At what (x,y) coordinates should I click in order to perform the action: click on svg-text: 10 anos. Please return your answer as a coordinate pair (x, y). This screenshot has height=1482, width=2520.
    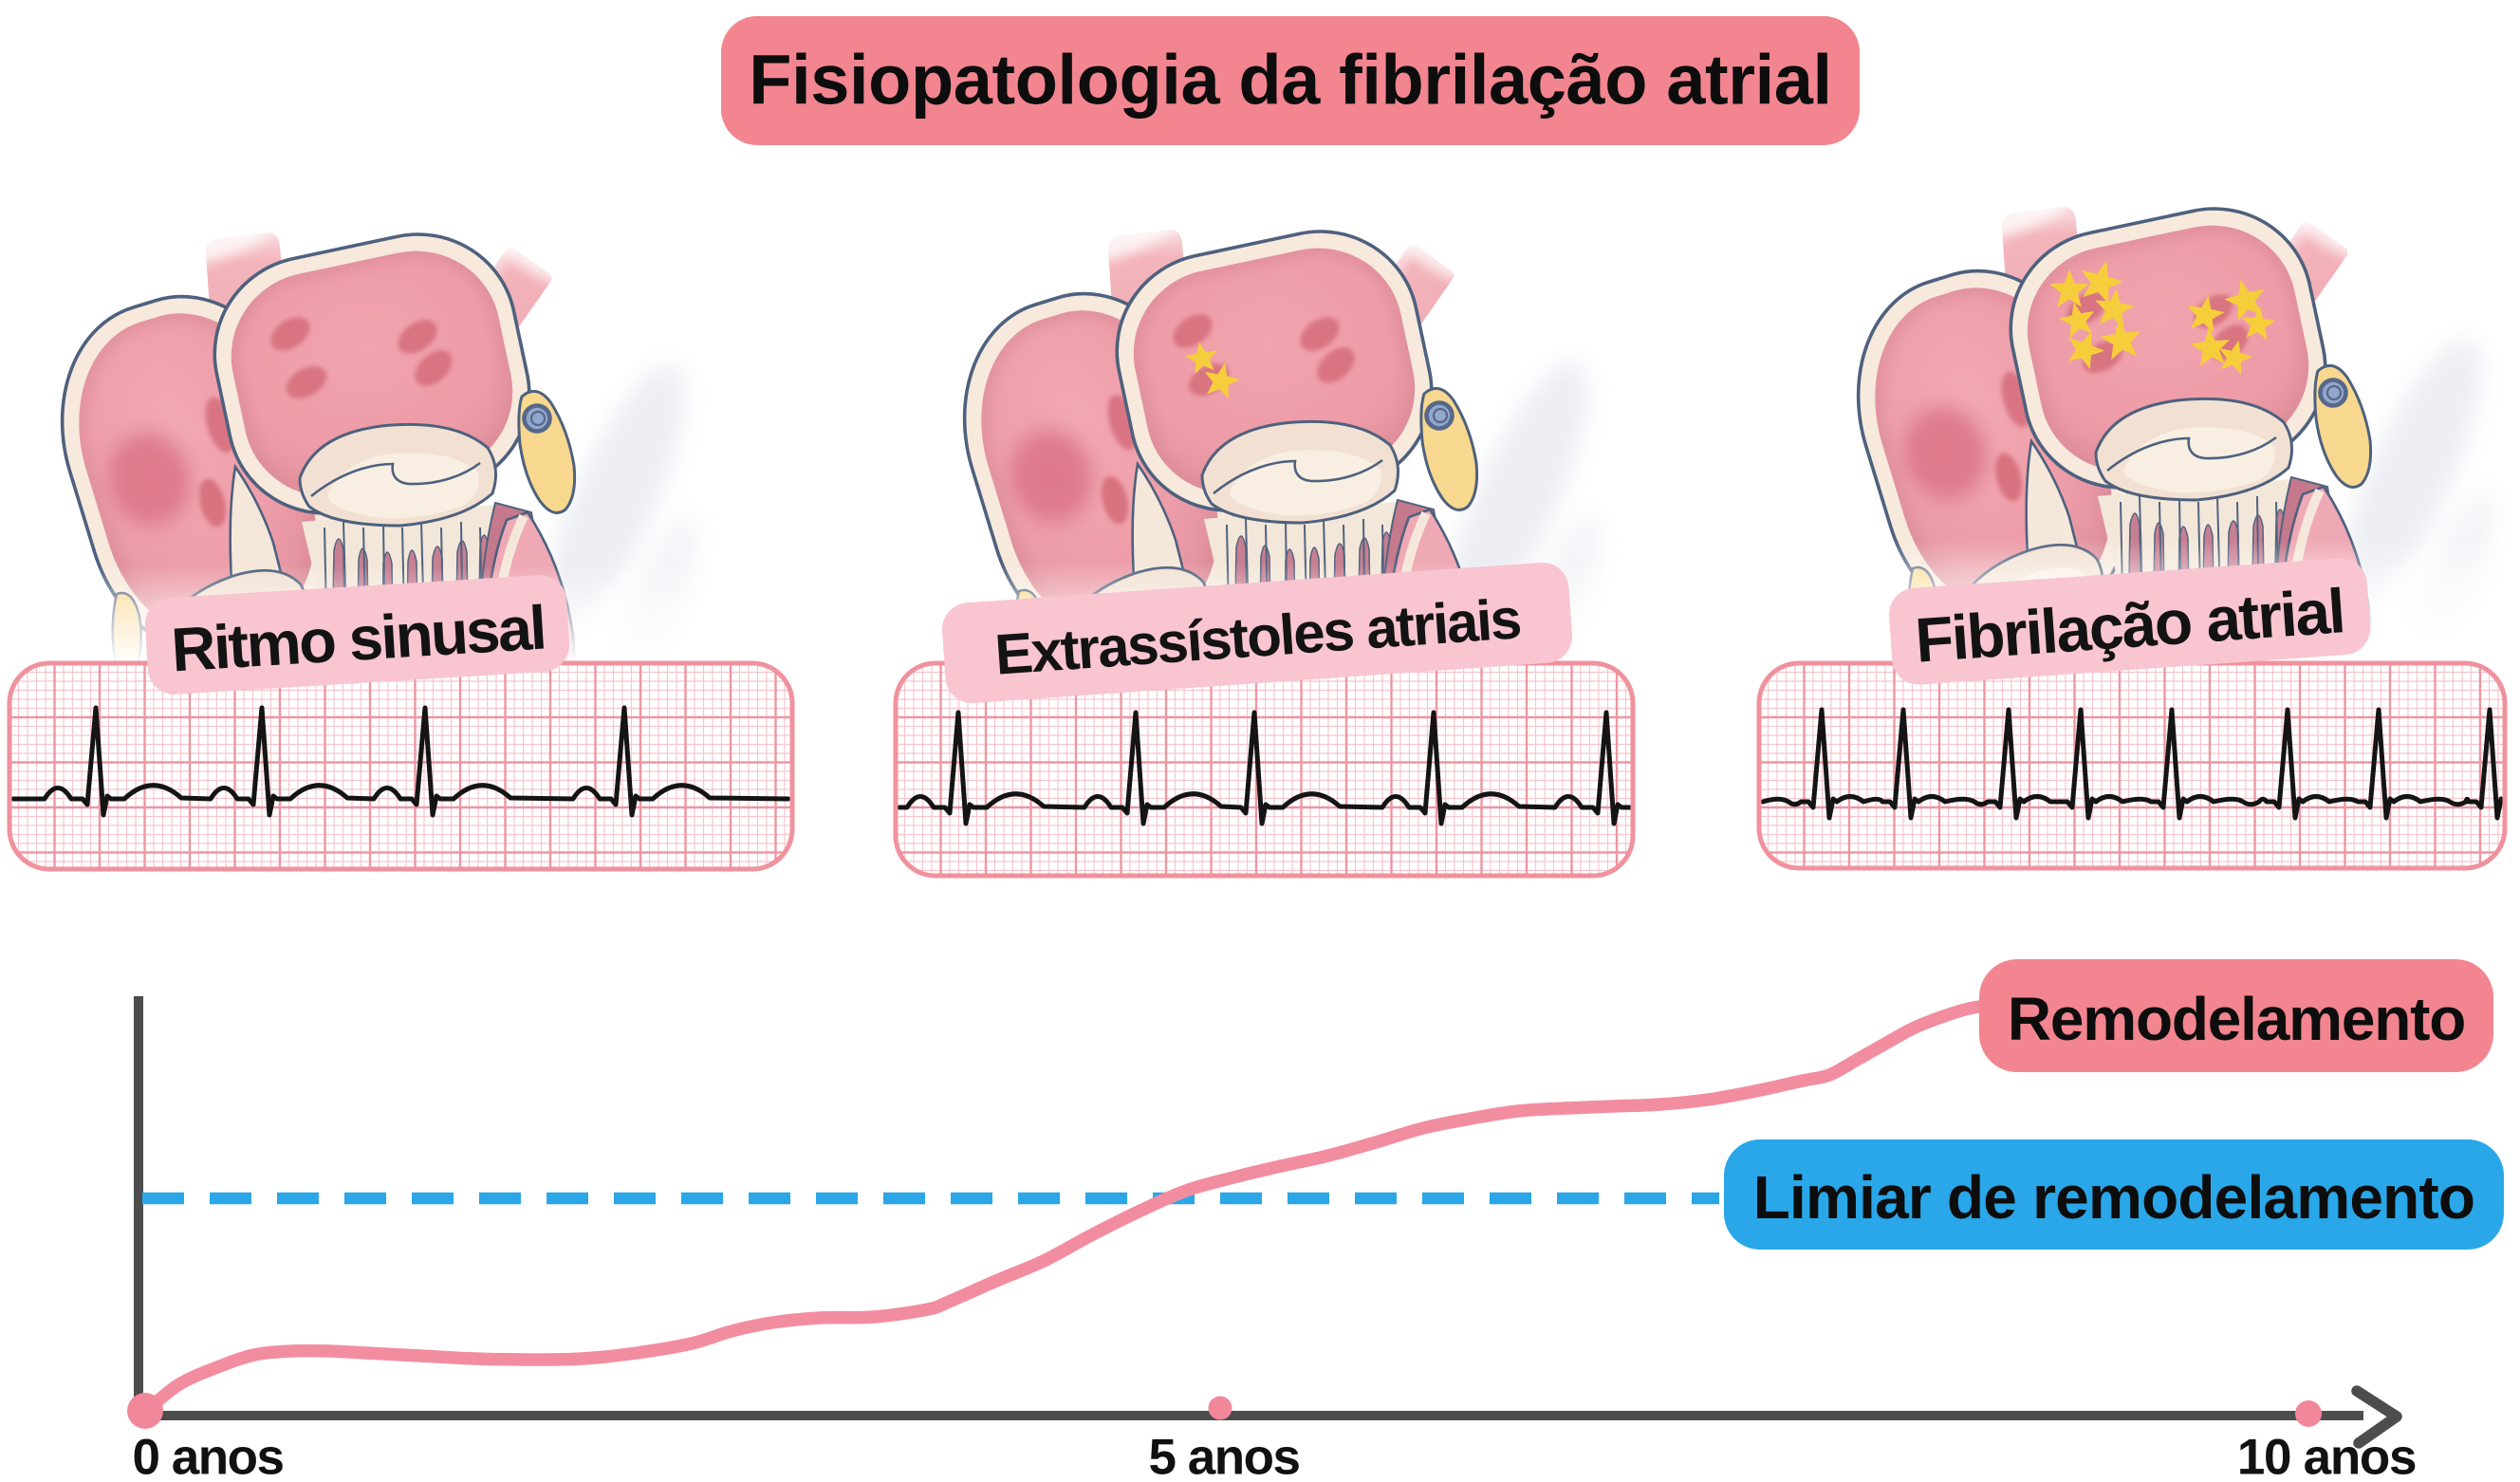
    Looking at the image, I should click on (2326, 1456).